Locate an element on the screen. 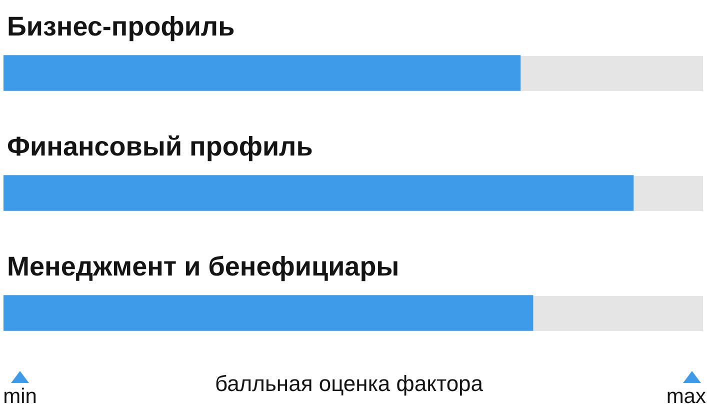 This screenshot has width=707, height=415. x-axis-title: балльная оценка фактора is located at coordinates (349, 383).